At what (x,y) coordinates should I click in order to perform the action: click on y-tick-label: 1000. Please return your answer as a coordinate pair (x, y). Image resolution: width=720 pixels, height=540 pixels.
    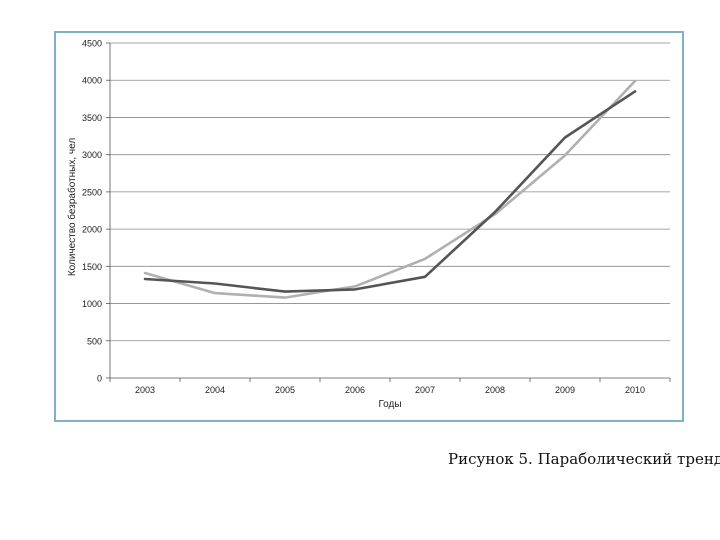
    Looking at the image, I should click on (92, 304).